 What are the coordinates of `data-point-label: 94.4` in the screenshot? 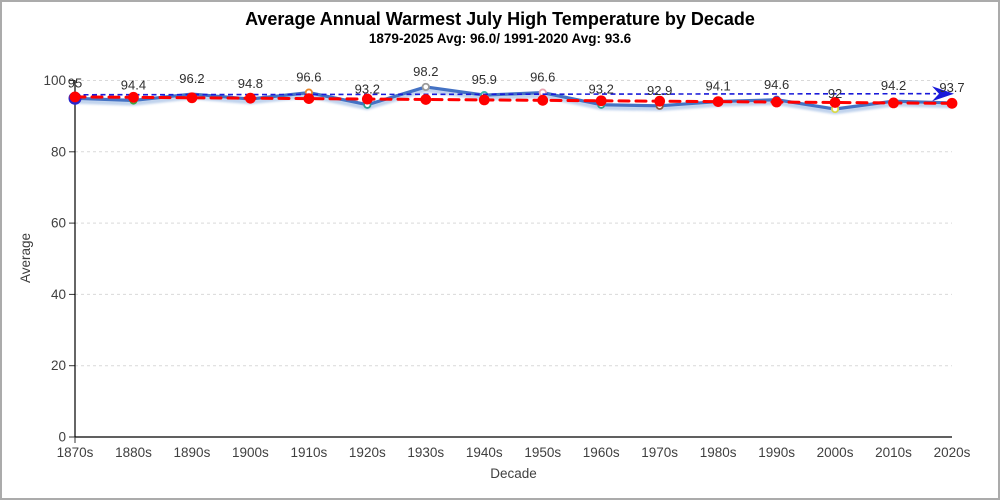 It's located at (133, 84).